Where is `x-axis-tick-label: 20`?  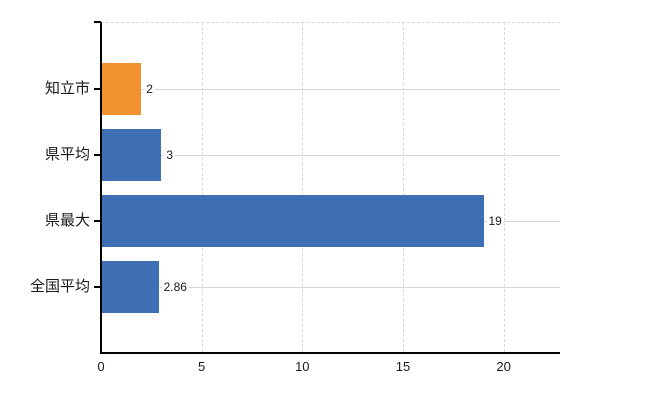 x-axis-tick-label: 20 is located at coordinates (503, 366).